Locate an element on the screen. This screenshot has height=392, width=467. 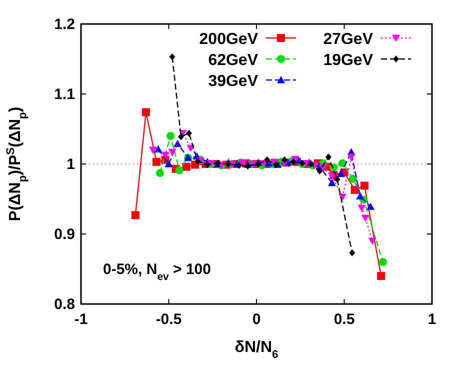
x-tick-label: -1 is located at coordinates (81, 319).